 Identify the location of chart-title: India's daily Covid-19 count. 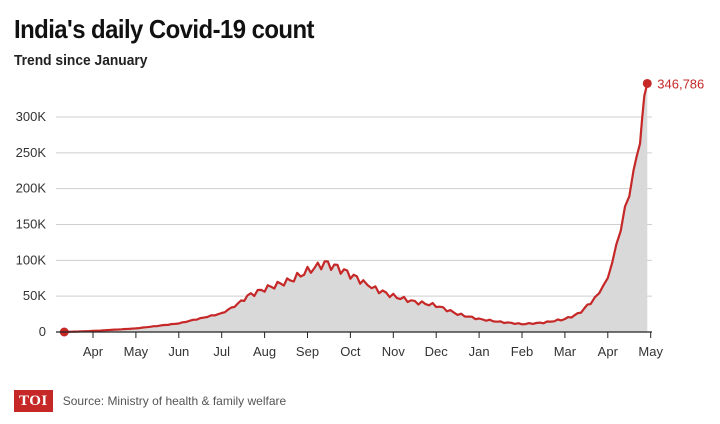
(164, 29).